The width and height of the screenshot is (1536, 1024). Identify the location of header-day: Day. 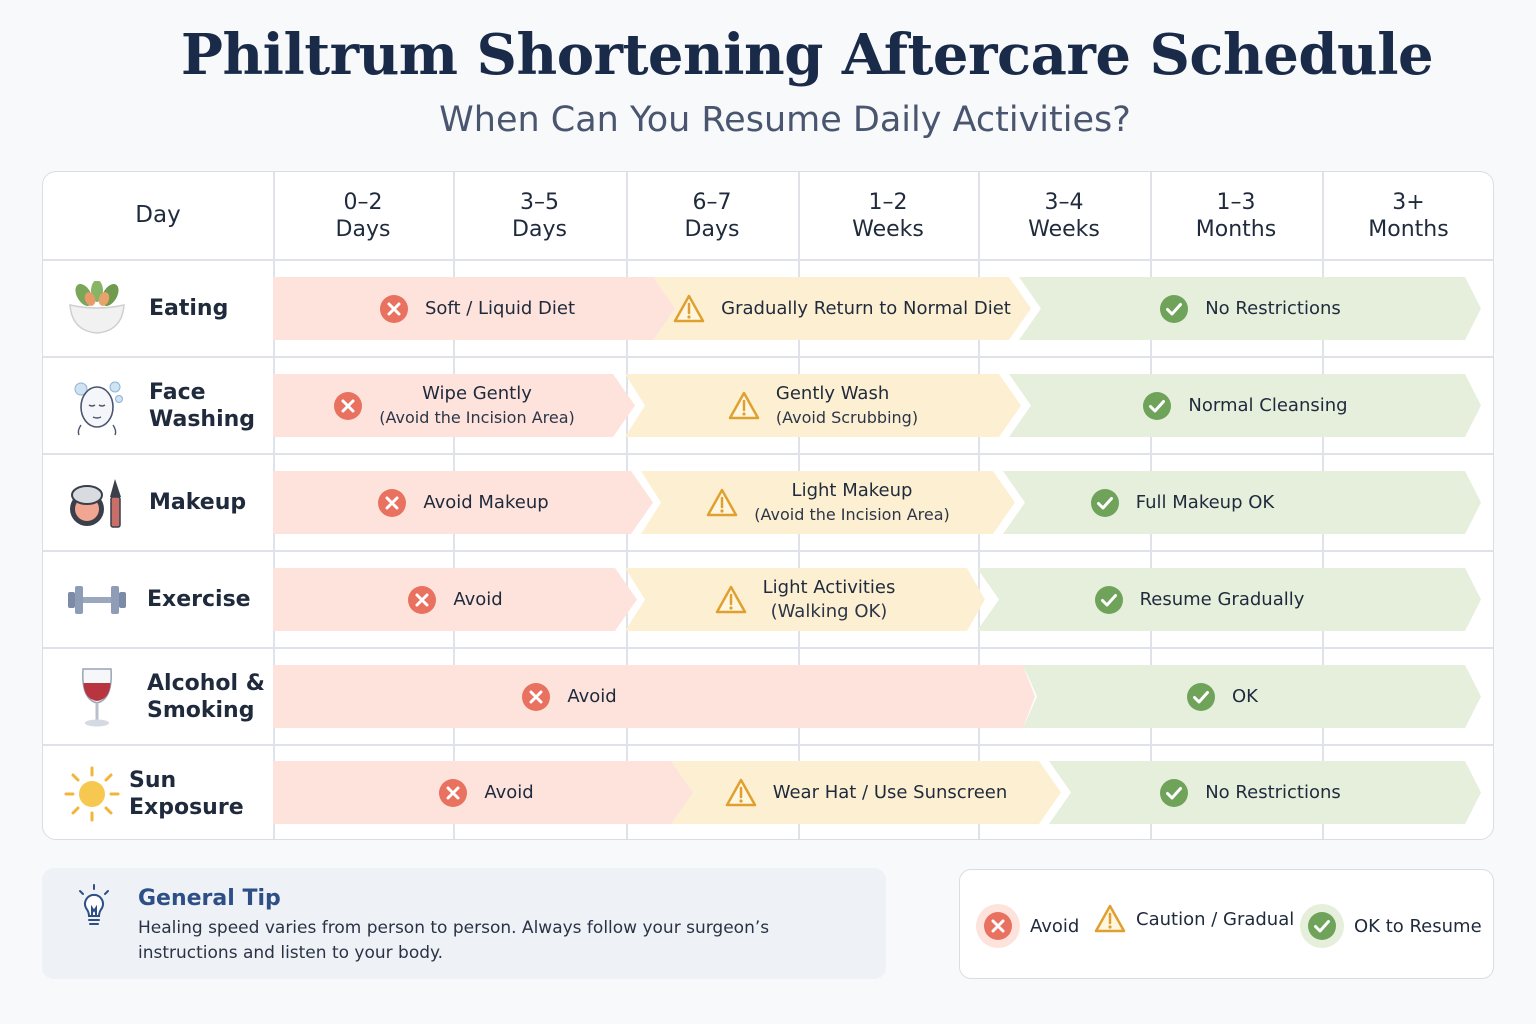
(158, 215).